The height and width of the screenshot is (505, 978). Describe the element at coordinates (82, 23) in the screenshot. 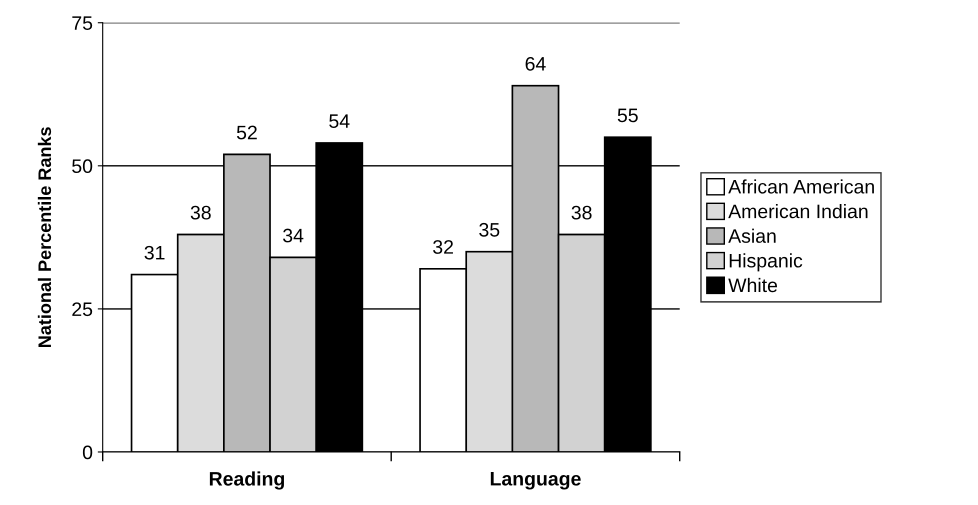

I see `y-tick-label: 75` at that location.